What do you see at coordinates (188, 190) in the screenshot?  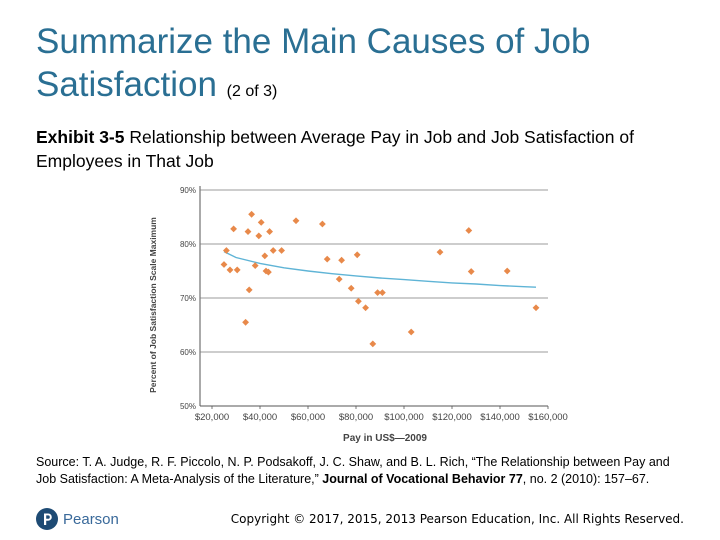 I see `y-tick-label: 90%` at bounding box center [188, 190].